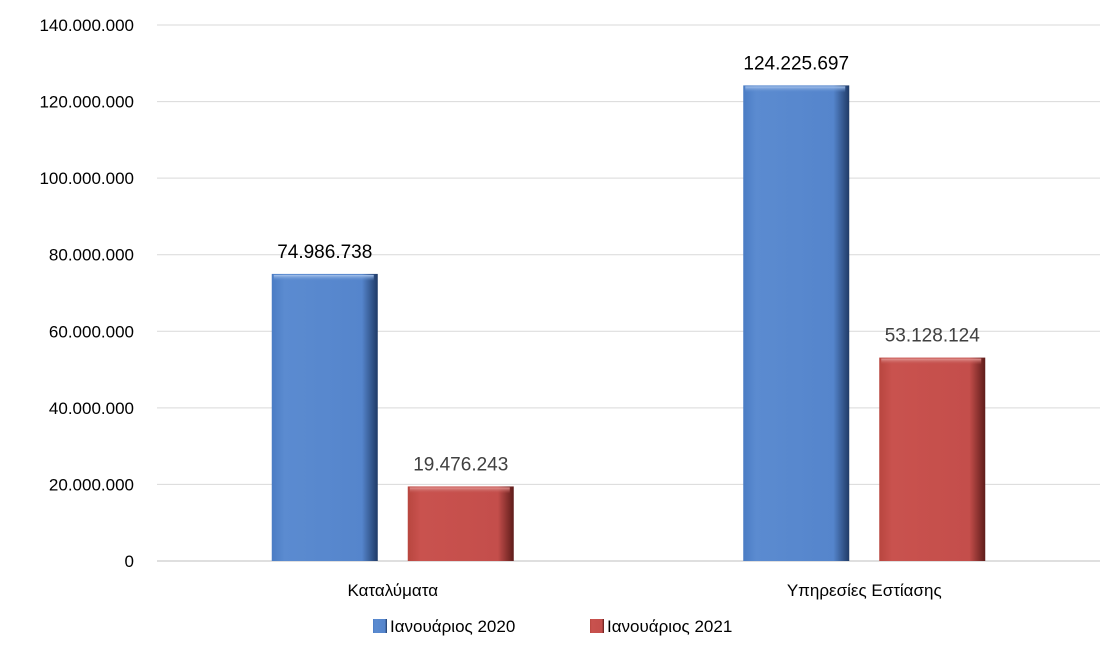 This screenshot has width=1103, height=663. Describe the element at coordinates (91, 484) in the screenshot. I see `y-tick-label: 20.000.000` at that location.